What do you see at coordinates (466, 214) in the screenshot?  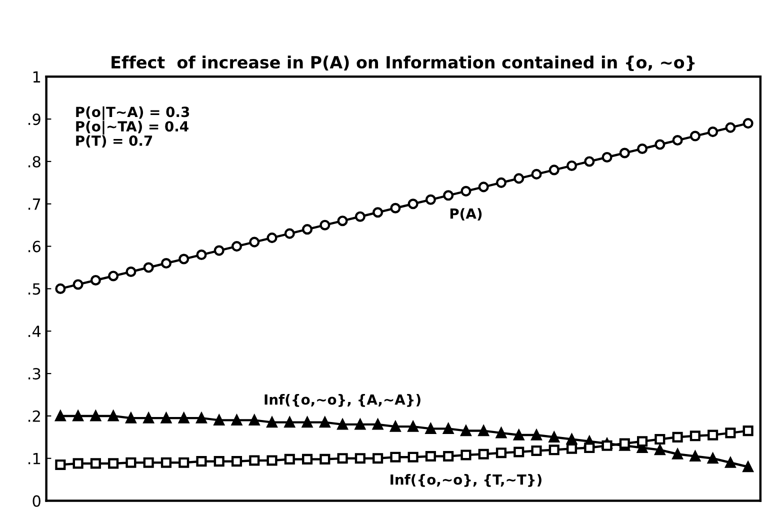 I see `series-label: P(A)` at bounding box center [466, 214].